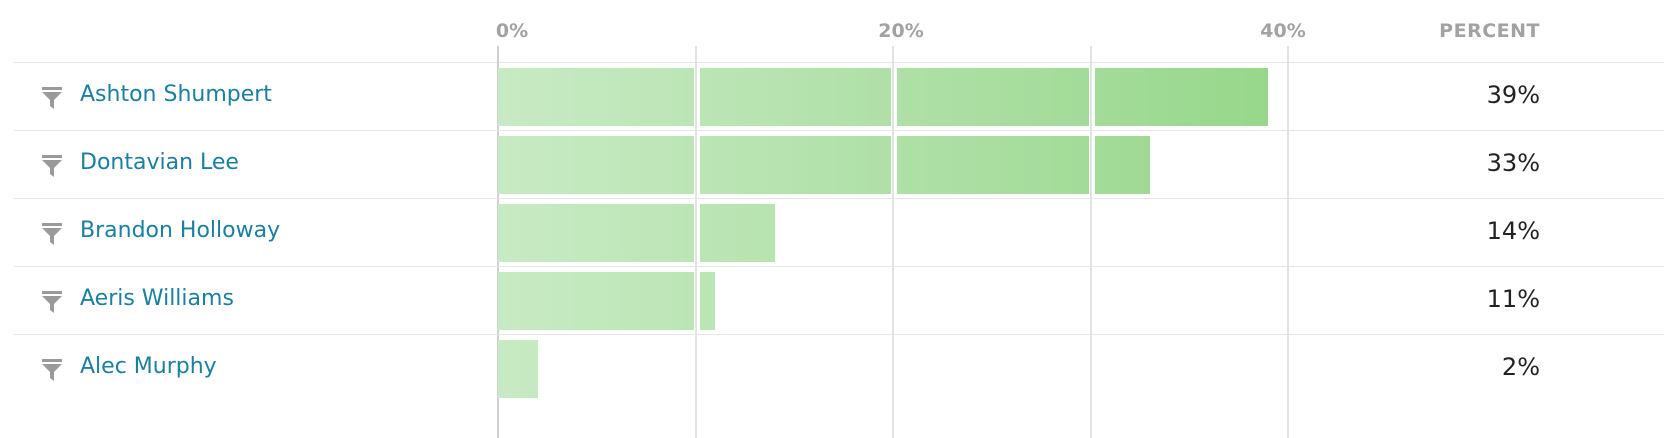 This screenshot has width=1664, height=438. Describe the element at coordinates (1283, 31) in the screenshot. I see `x-tick-label: 40%` at that location.